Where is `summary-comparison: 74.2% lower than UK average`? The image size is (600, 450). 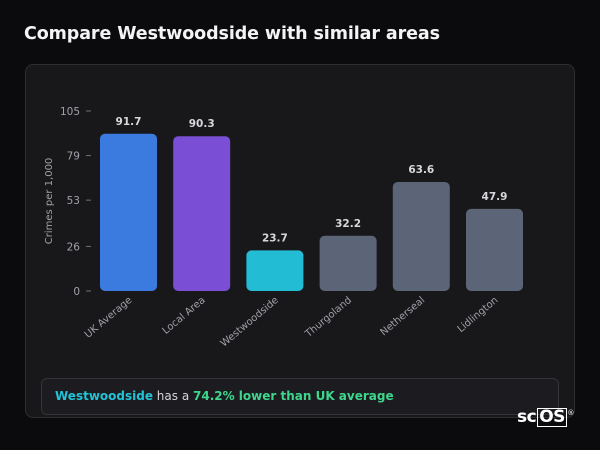
summary-comparison: 74.2% lower than UK average is located at coordinates (293, 396).